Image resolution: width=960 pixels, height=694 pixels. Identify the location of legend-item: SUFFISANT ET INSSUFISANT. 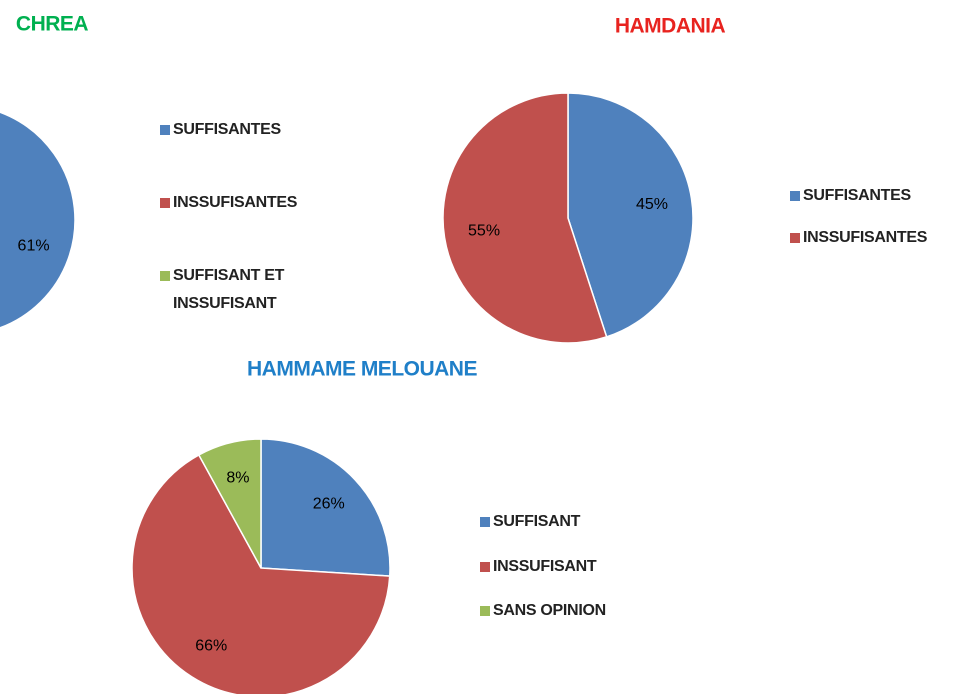
(229, 289).